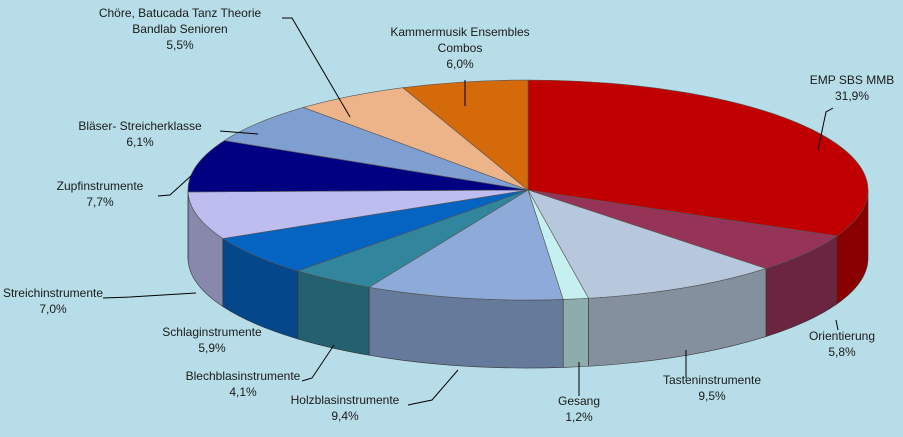 Image resolution: width=903 pixels, height=437 pixels. What do you see at coordinates (53, 293) in the screenshot?
I see `slice-label: Streichinstrumente` at bounding box center [53, 293].